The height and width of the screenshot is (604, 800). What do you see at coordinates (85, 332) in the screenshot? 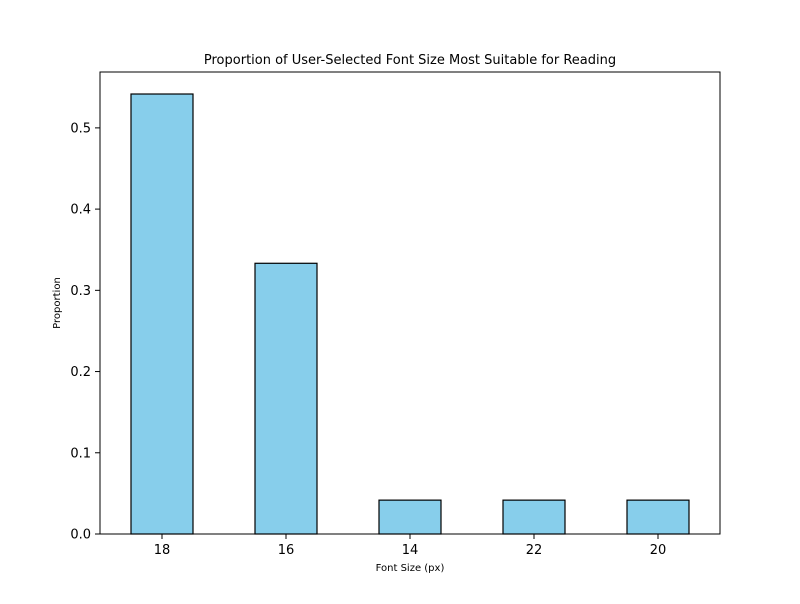
I see `y-axis: 0.0 0.1 0.2 0.3 0.4 0.5` at bounding box center [85, 332].